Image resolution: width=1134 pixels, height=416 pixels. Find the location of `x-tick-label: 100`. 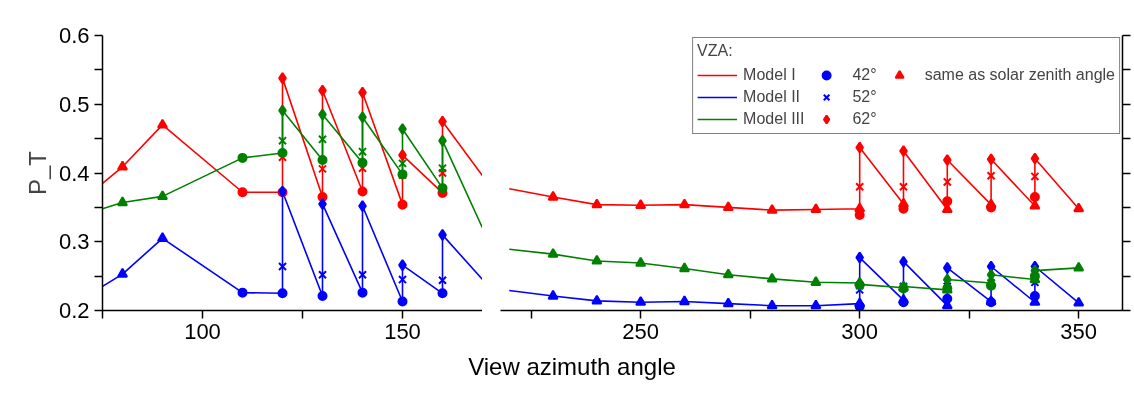

x-tick-label: 100 is located at coordinates (202, 331).